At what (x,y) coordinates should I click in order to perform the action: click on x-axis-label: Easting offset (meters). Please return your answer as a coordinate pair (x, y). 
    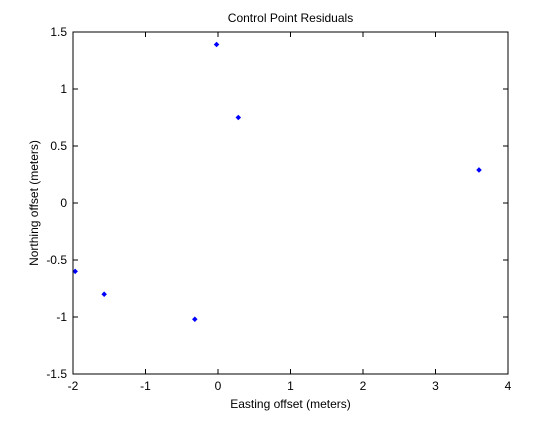
    Looking at the image, I should click on (290, 404).